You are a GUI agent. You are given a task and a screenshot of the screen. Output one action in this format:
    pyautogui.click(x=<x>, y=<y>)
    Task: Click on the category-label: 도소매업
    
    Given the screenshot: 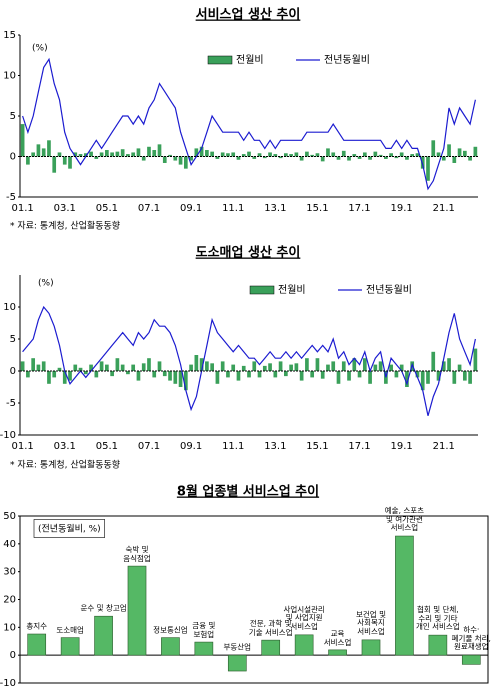 What is the action you would take?
    pyautogui.click(x=70, y=629)
    